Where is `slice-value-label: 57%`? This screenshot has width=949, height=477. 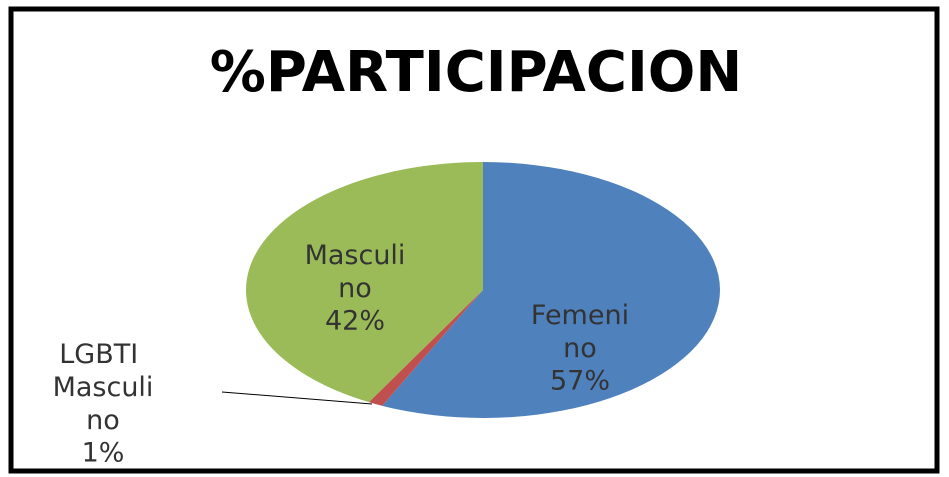 slice-value-label: 57% is located at coordinates (580, 381).